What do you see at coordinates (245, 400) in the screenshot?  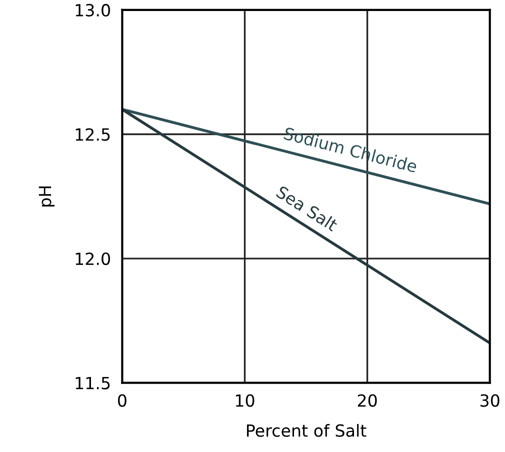 I see `x-tick-label: 10` at bounding box center [245, 400].